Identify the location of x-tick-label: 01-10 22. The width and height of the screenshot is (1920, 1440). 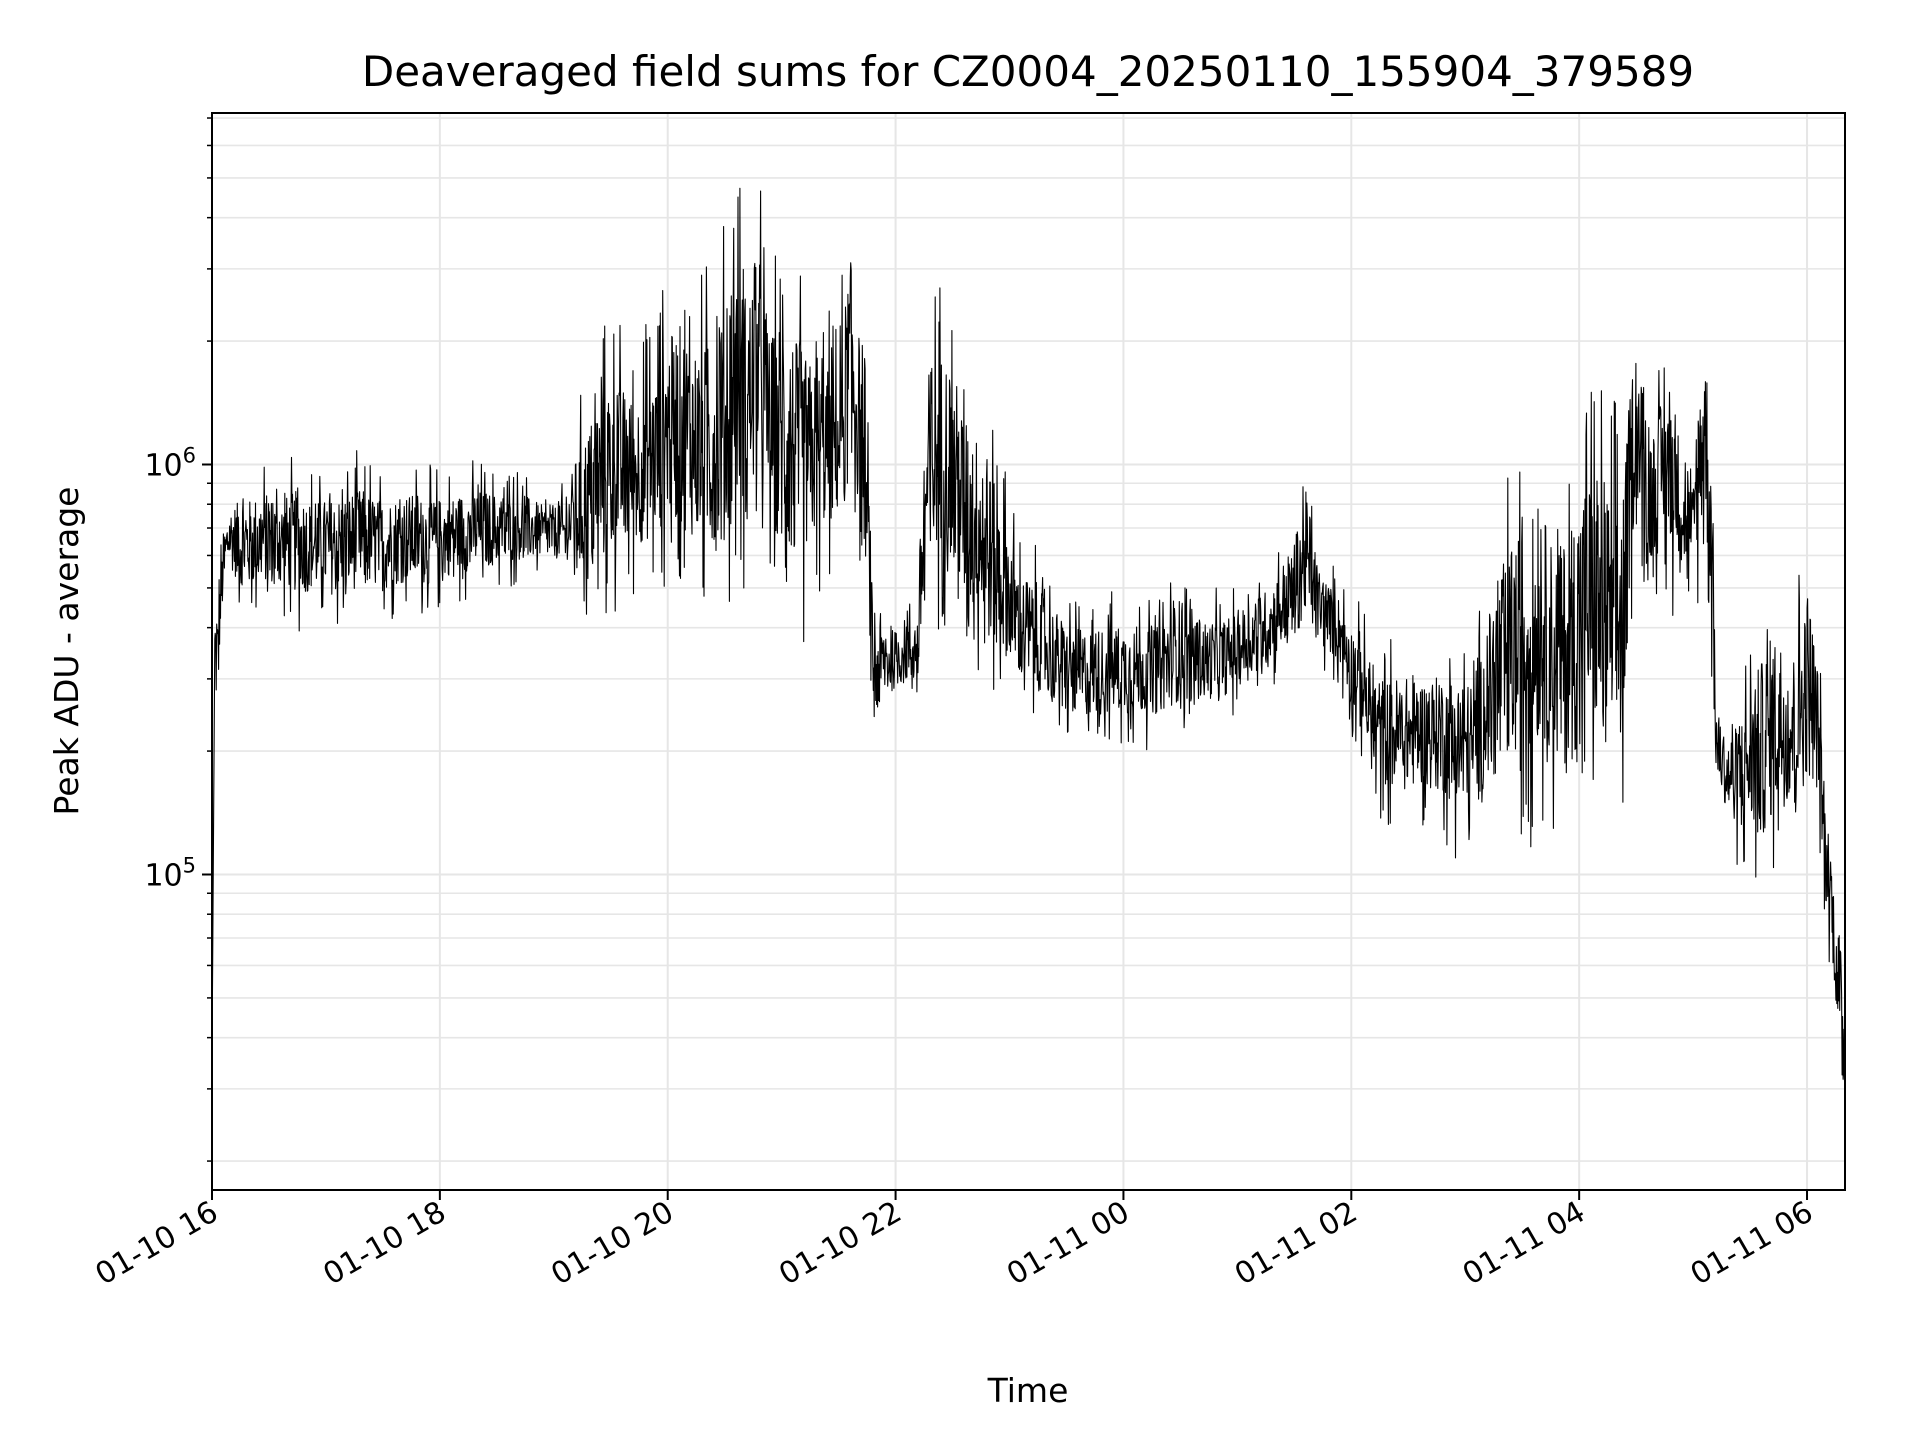
(840, 1244).